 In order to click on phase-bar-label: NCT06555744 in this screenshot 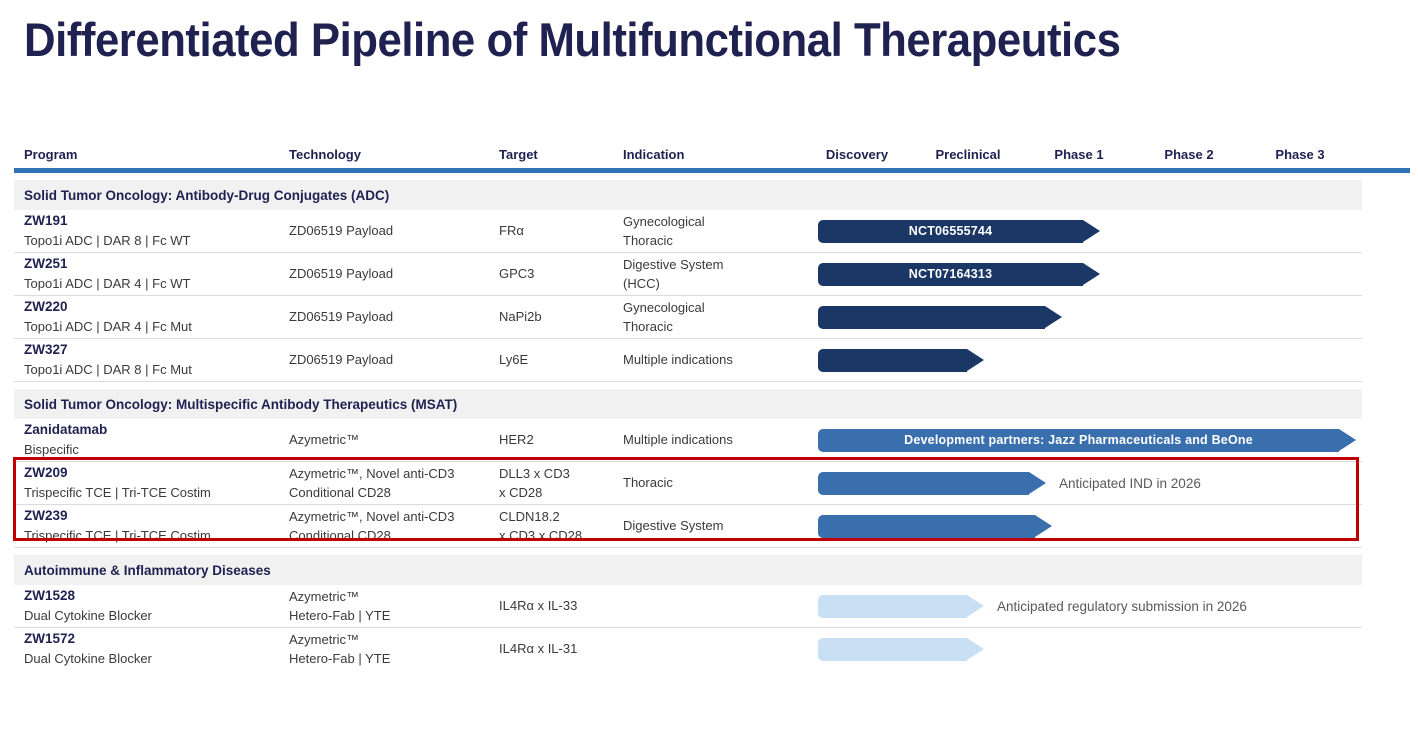, I will do `click(950, 231)`.